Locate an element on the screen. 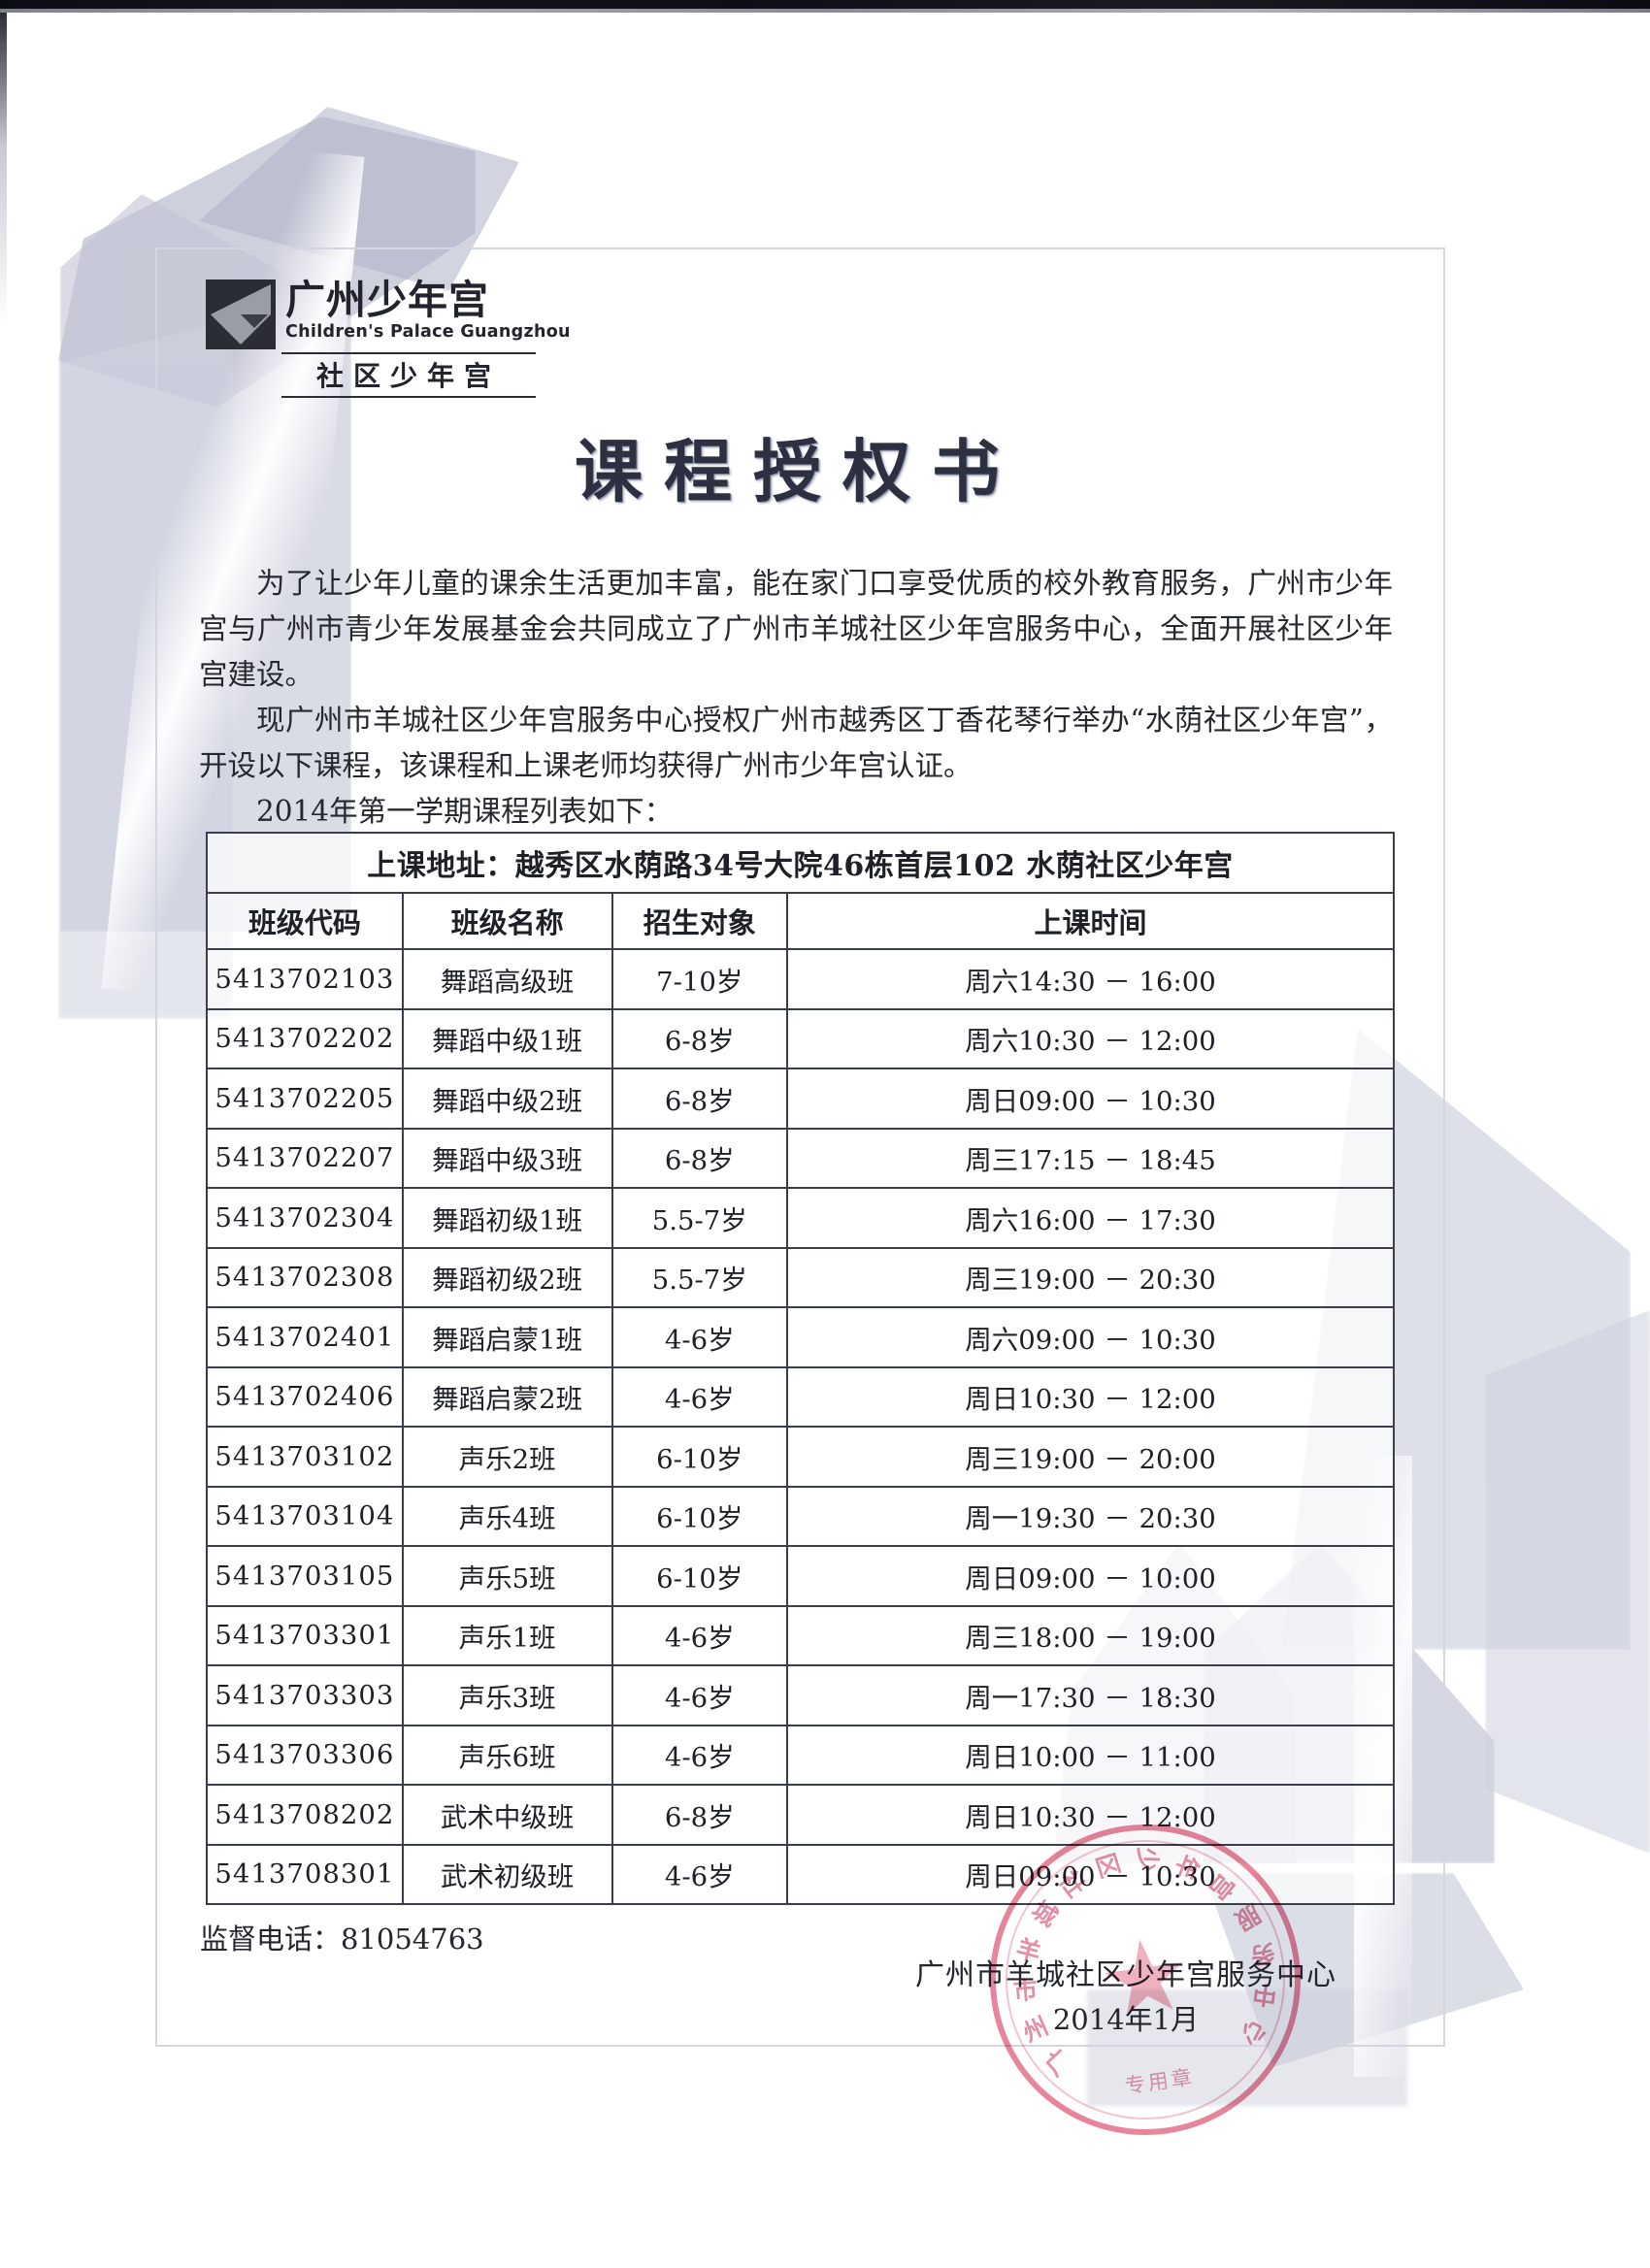 The height and width of the screenshot is (2268, 1650). table-row: 5413703102 声乐2班 6-10岁 周三19:00 － 20:00 is located at coordinates (800, 1457).